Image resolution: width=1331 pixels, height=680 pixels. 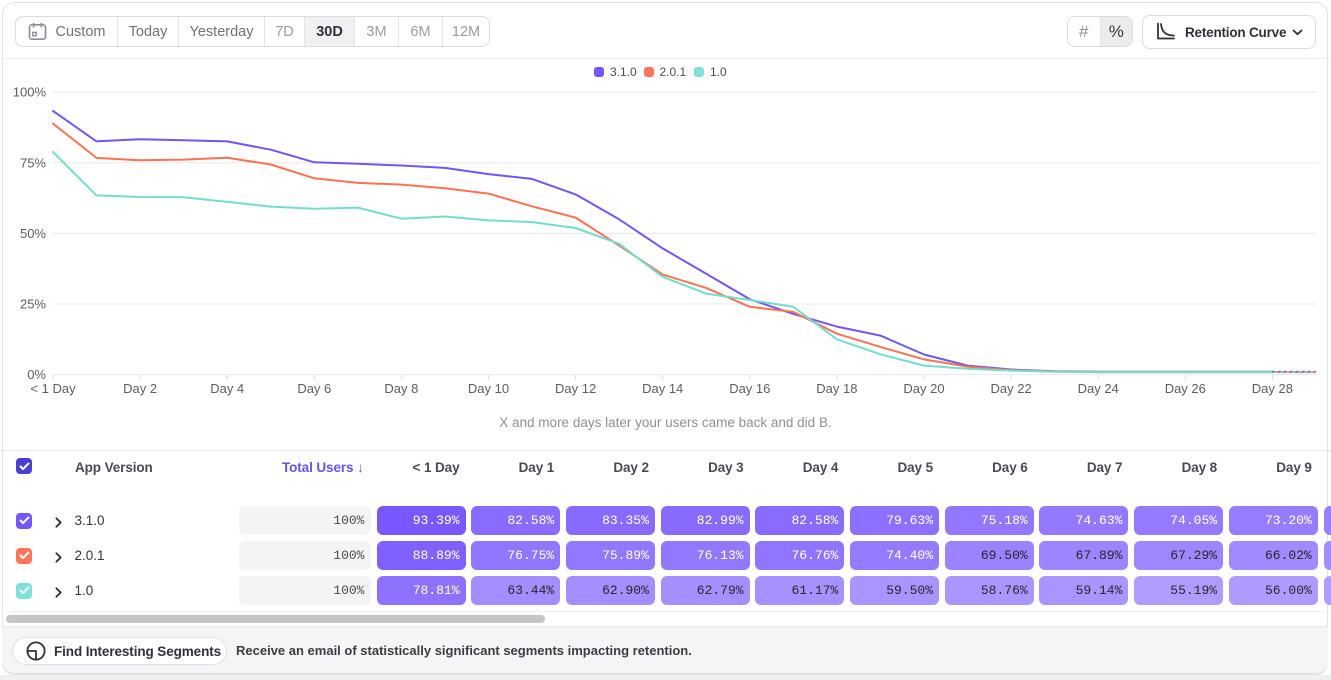 What do you see at coordinates (836, 388) in the screenshot?
I see `svg-text: Day 18` at bounding box center [836, 388].